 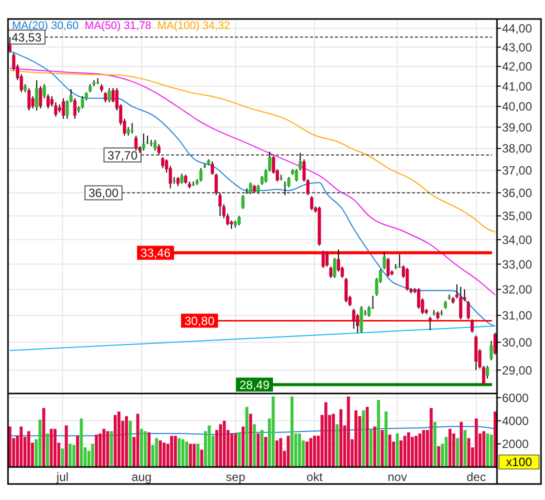 What do you see at coordinates (26, 37) in the screenshot?
I see `ref-line-label: 43,53` at bounding box center [26, 37].